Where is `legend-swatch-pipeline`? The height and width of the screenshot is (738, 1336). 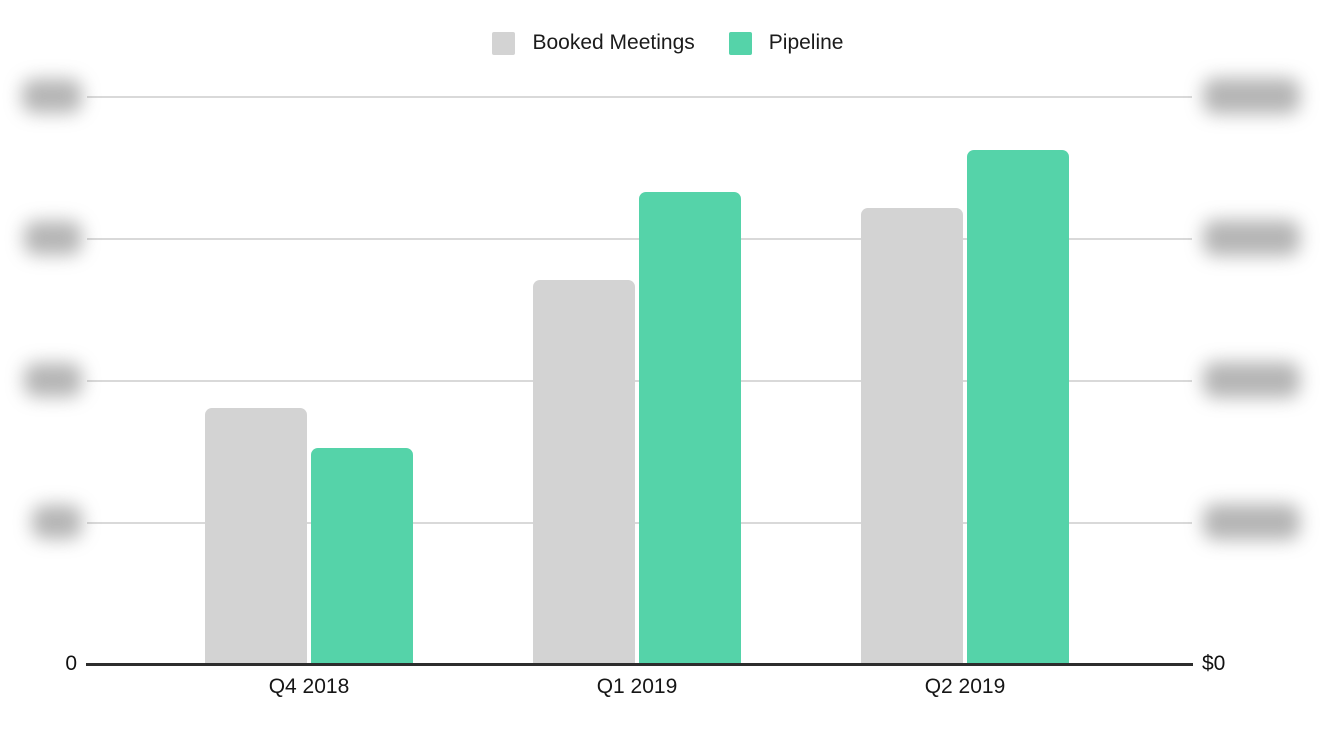 legend-swatch-pipeline is located at coordinates (740, 43).